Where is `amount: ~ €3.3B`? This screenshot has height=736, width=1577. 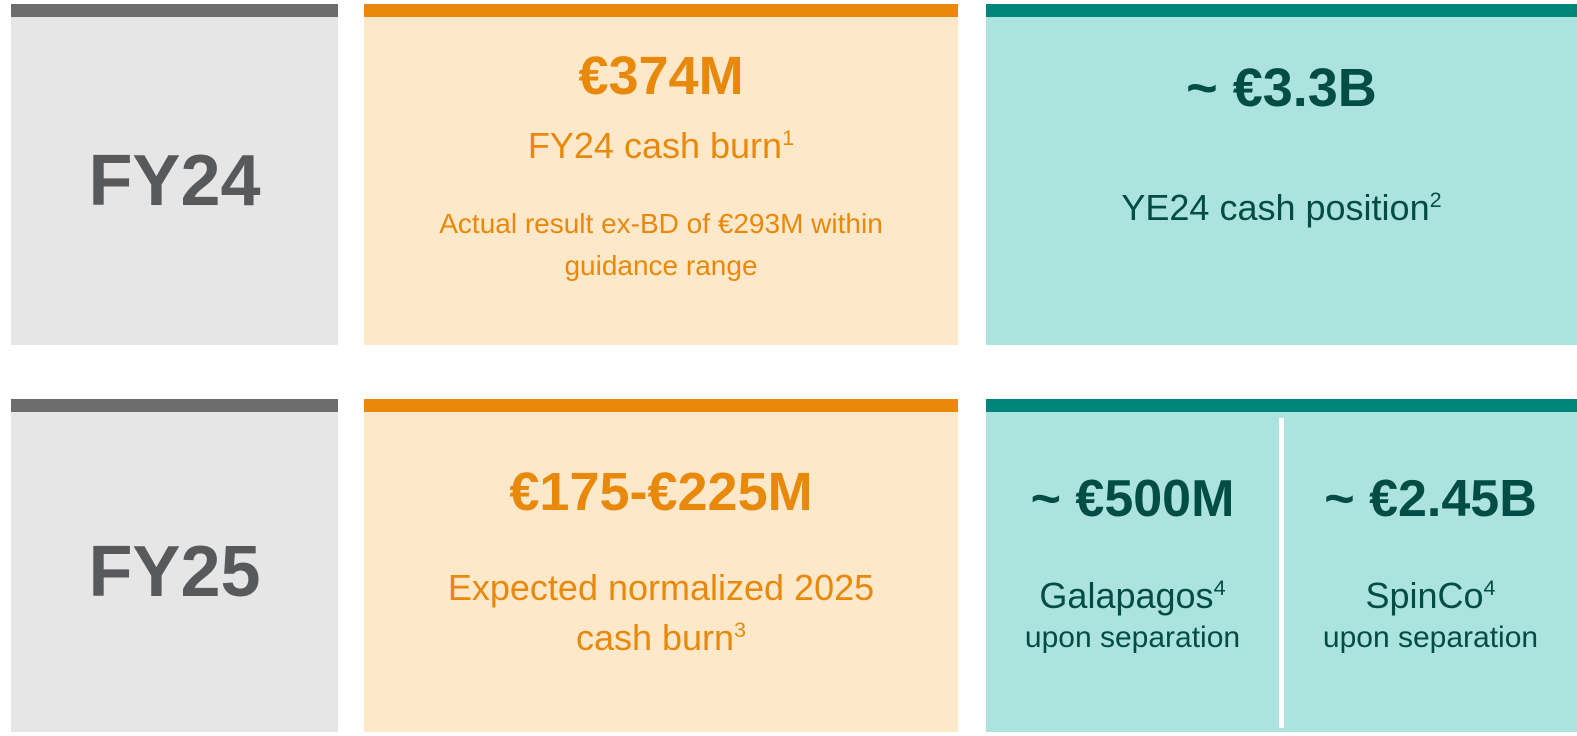
amount: ~ €3.3B is located at coordinates (1281, 88).